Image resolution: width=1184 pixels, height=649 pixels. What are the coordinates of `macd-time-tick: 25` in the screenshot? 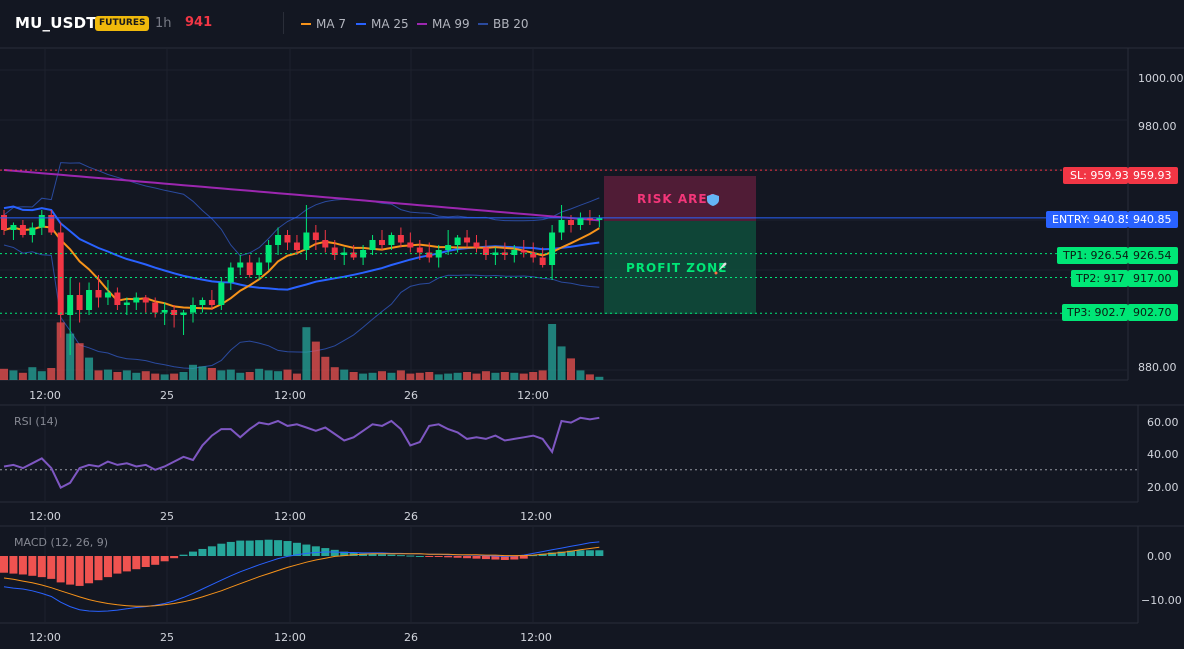 It's located at (167, 637).